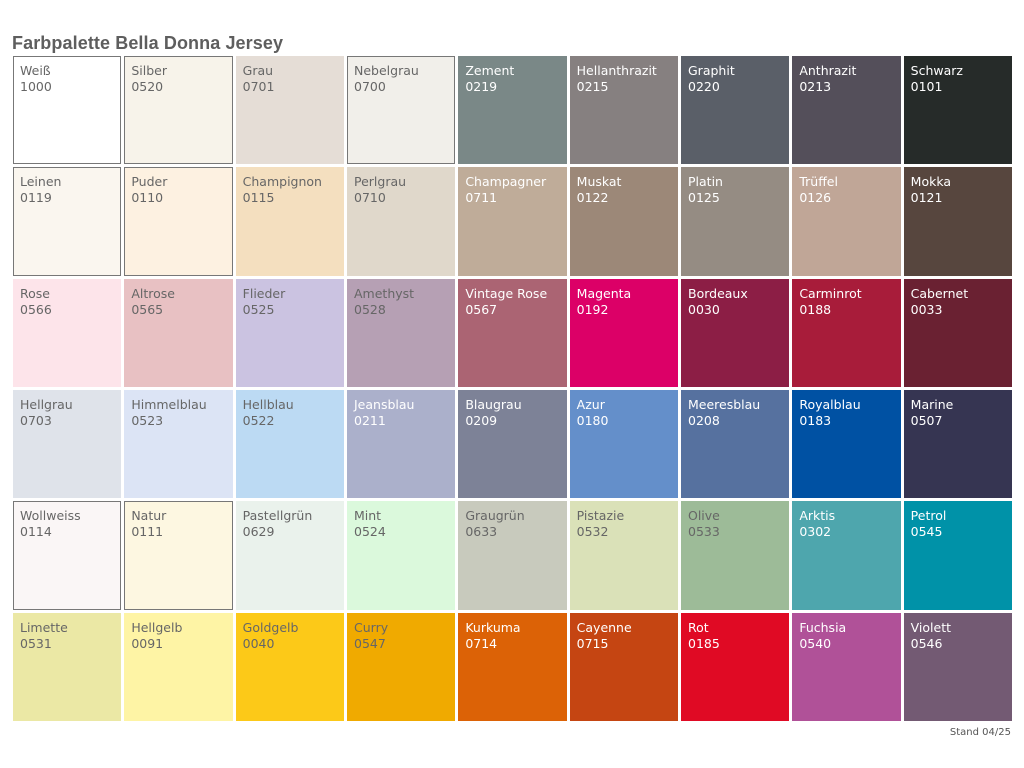  Describe the element at coordinates (928, 516) in the screenshot. I see `swatch-name: Petrol` at that location.